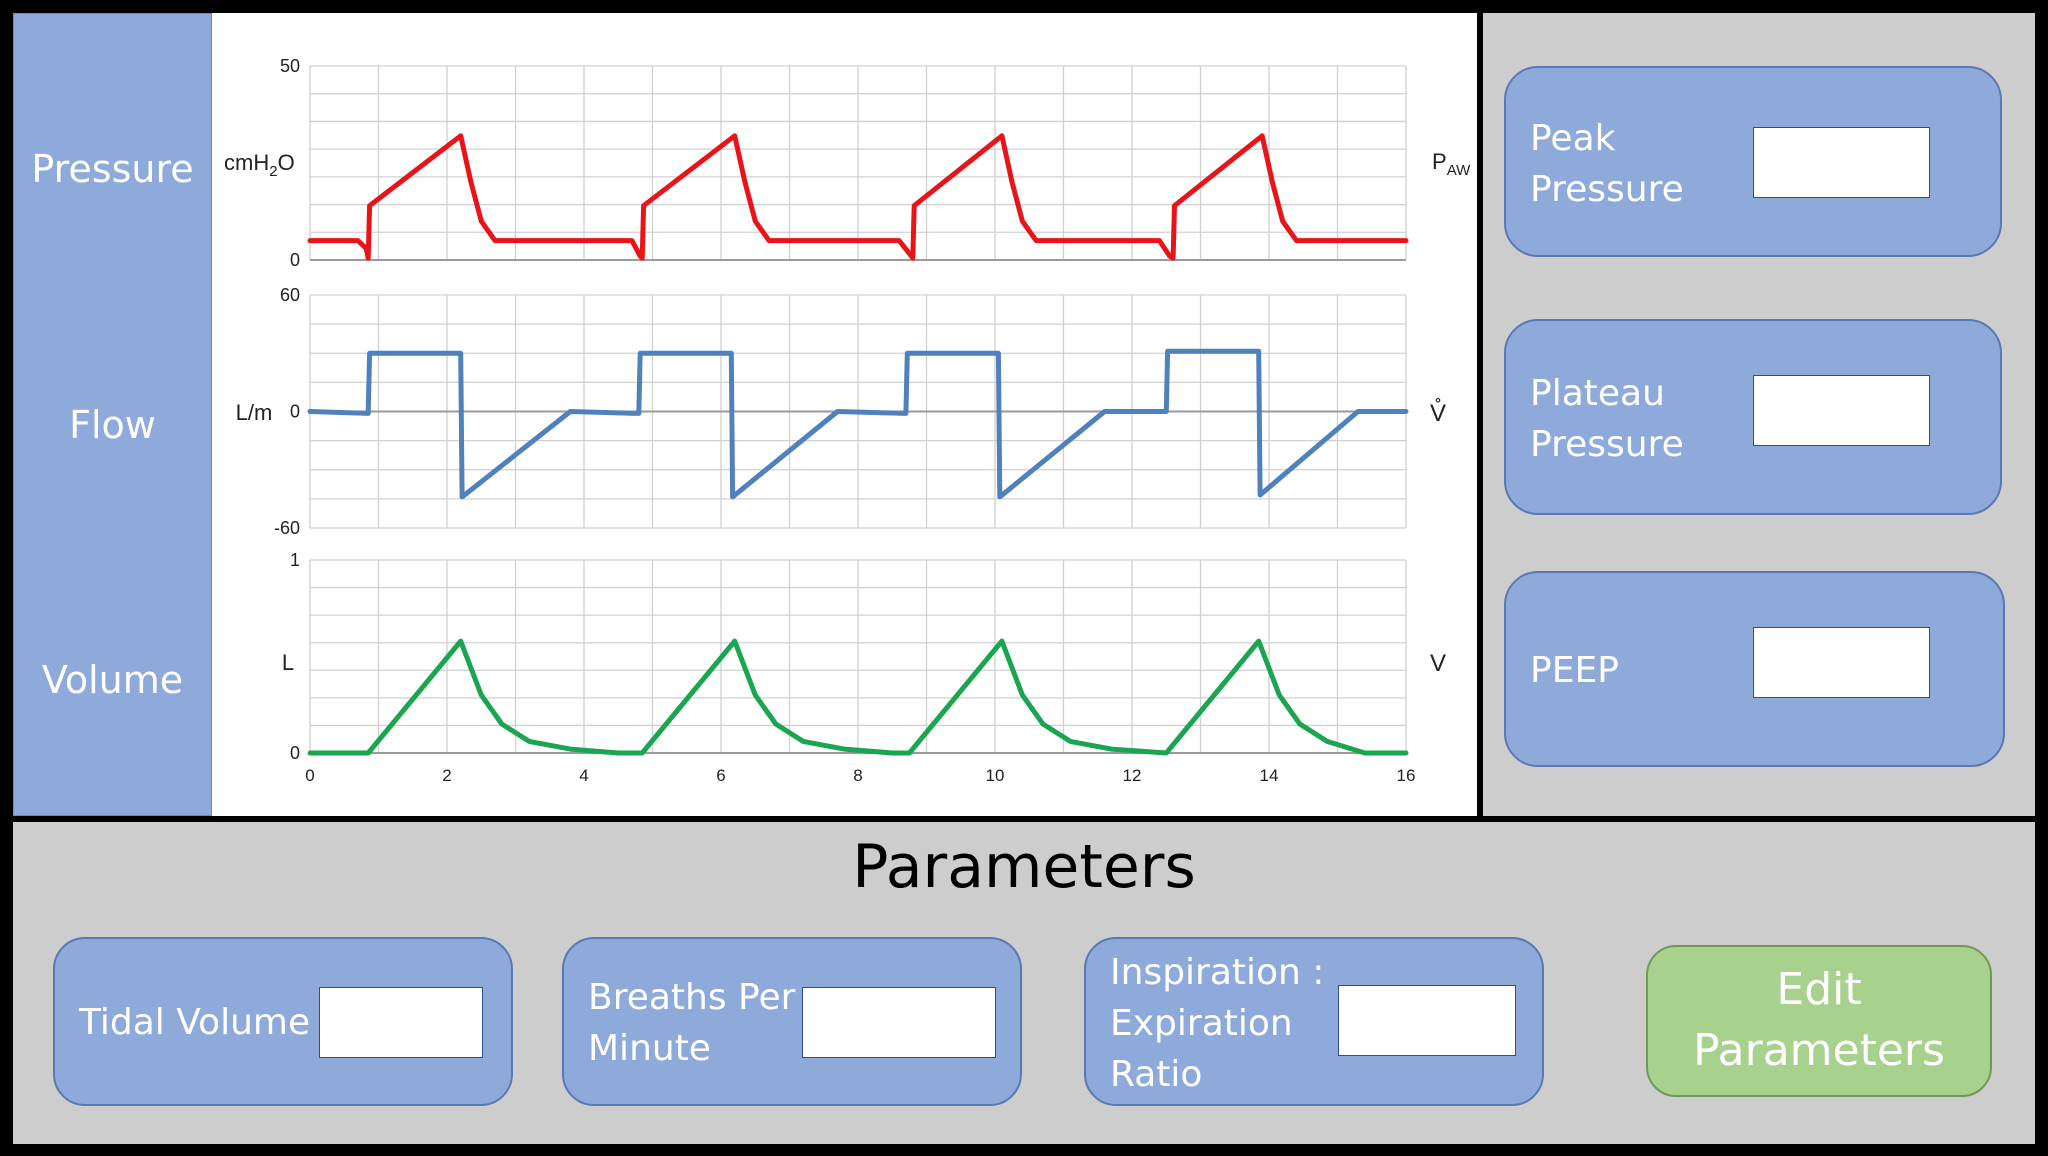 The image size is (2048, 1156). What do you see at coordinates (1574, 670) in the screenshot?
I see `peep-label: PEEP` at bounding box center [1574, 670].